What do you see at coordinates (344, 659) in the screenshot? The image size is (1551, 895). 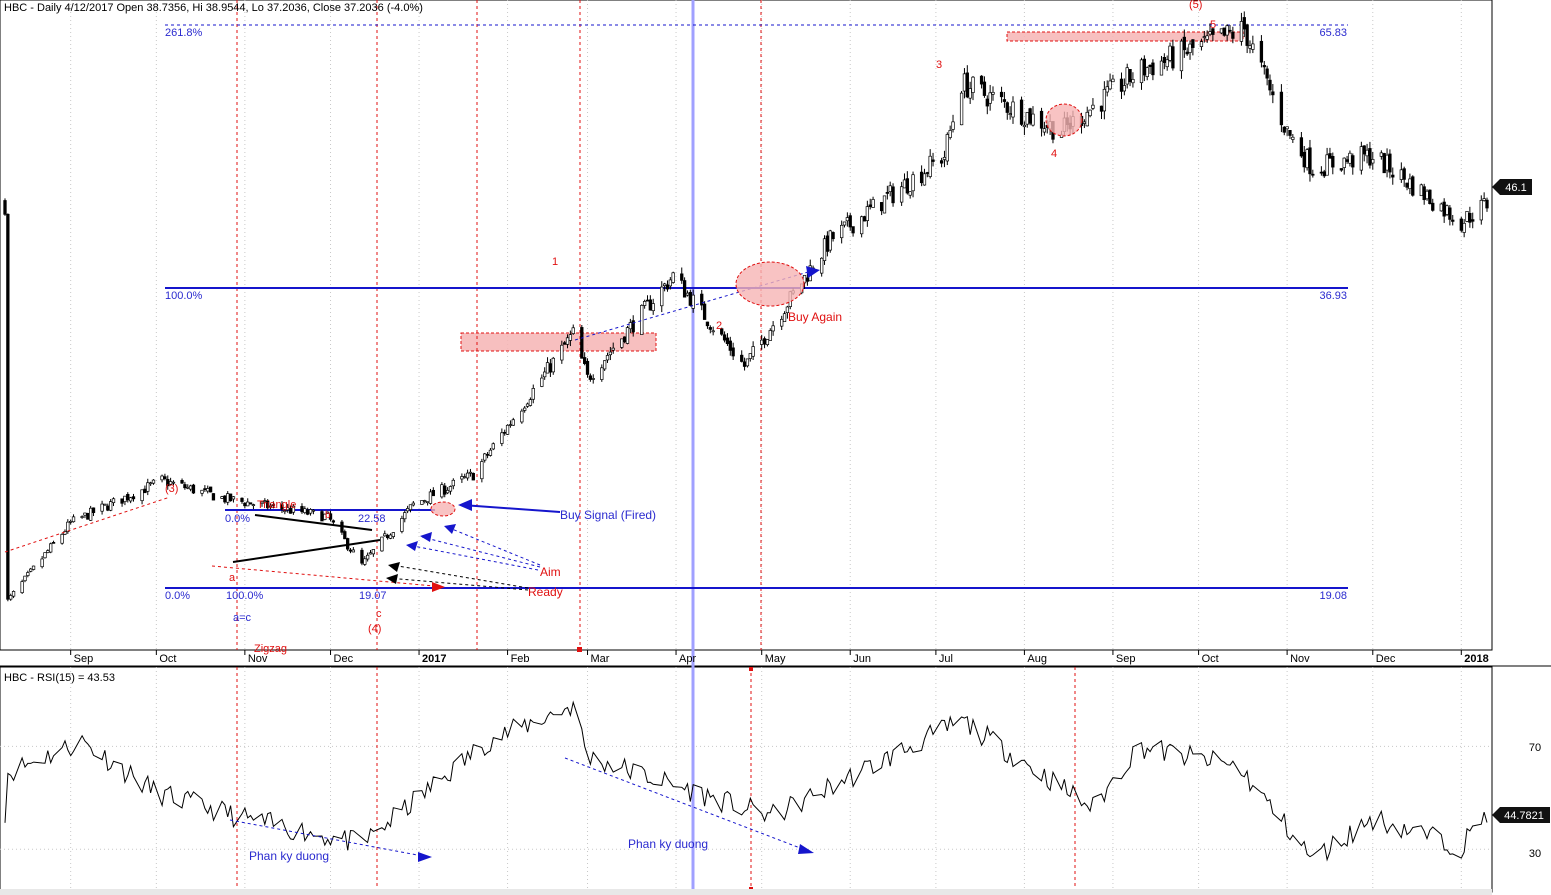 I see `x-tick-label: Dec` at bounding box center [344, 659].